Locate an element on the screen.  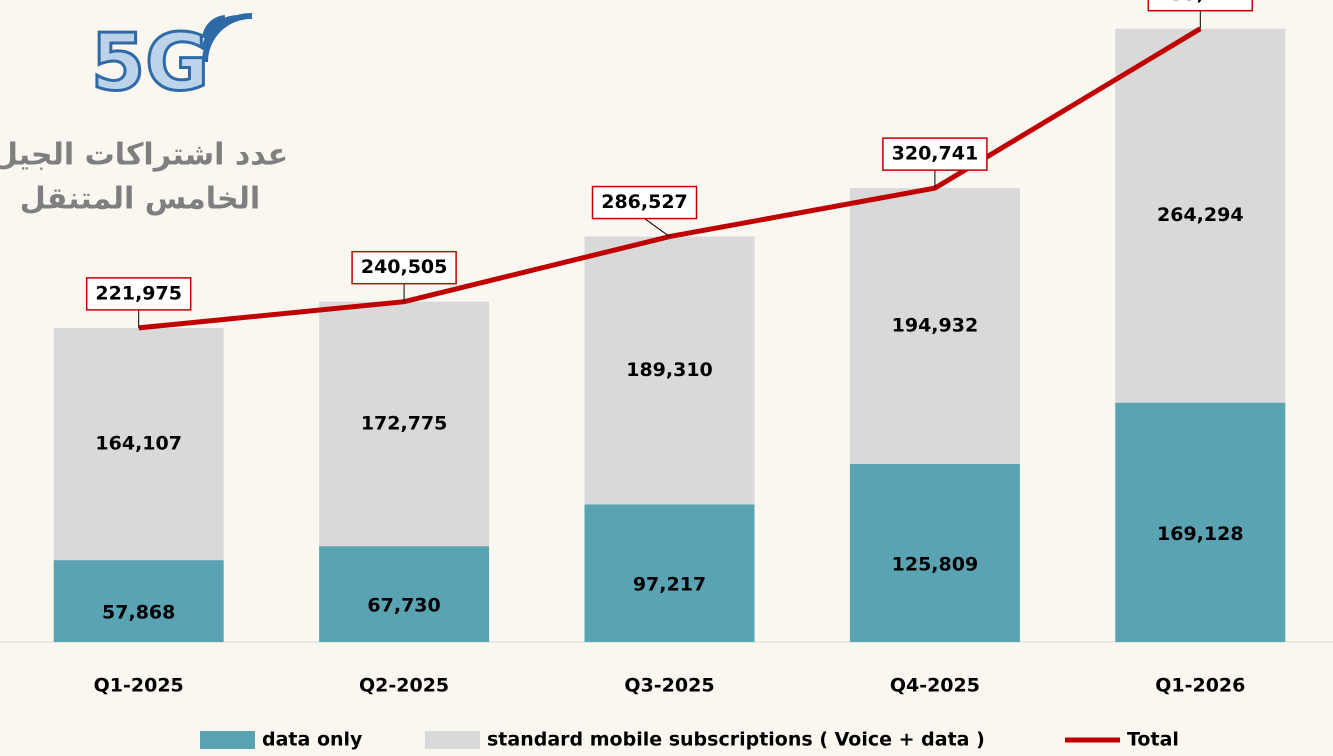
logo-text: 5G is located at coordinates (150, 63).